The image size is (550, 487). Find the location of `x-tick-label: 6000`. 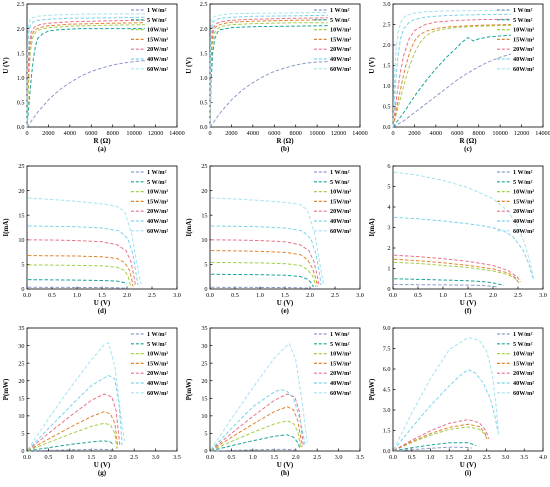

x-tick-label: 6000 is located at coordinates (457, 133).